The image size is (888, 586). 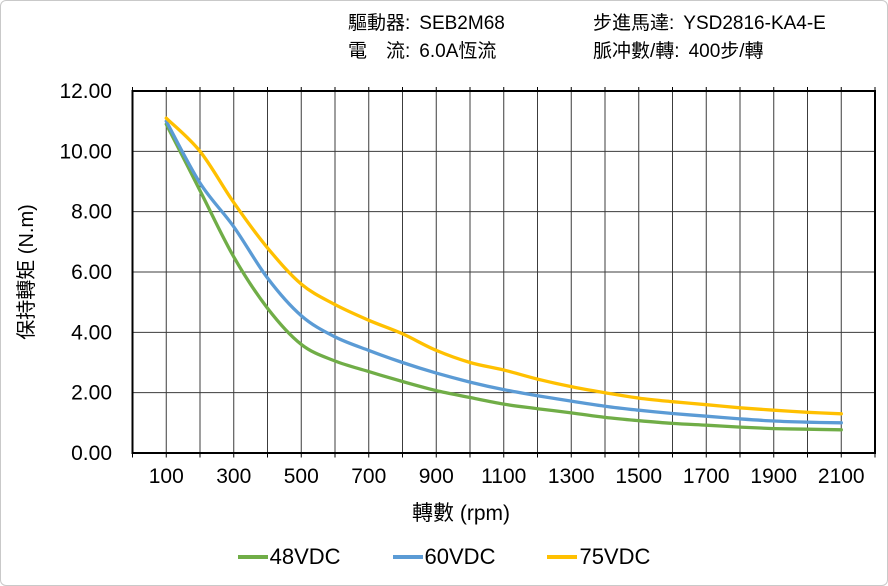 What do you see at coordinates (233, 476) in the screenshot?
I see `x-tick-label: 300` at bounding box center [233, 476].